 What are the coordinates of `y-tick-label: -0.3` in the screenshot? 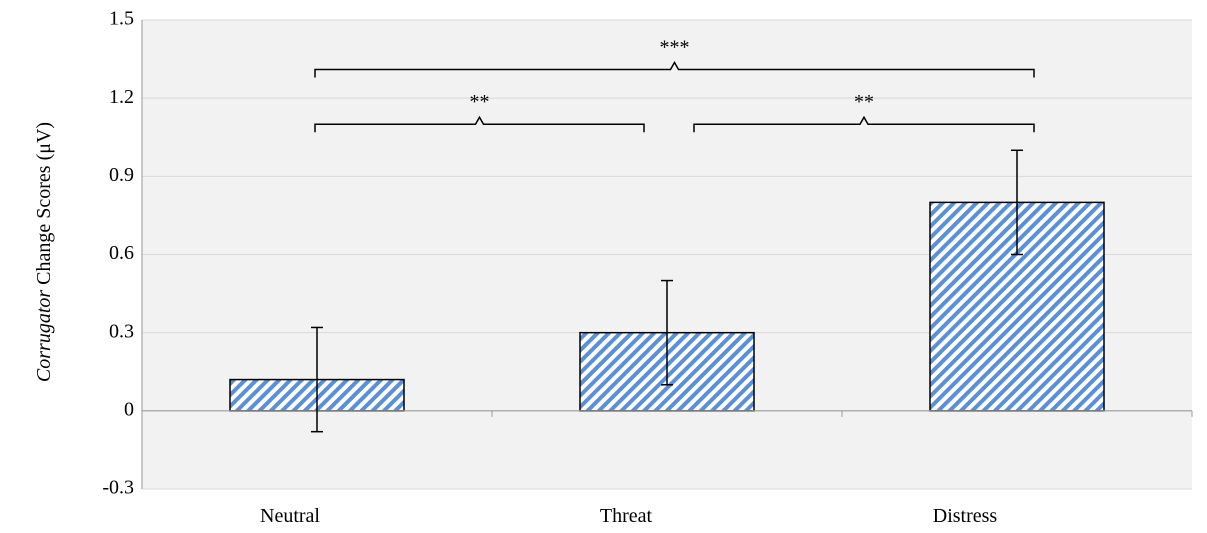 It's located at (118, 488).